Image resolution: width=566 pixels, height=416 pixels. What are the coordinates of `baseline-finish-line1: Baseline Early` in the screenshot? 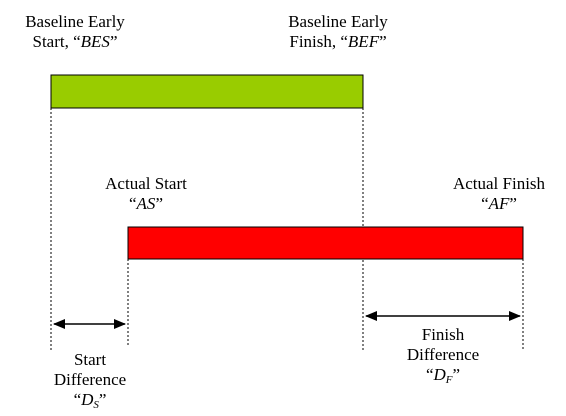 It's located at (338, 21).